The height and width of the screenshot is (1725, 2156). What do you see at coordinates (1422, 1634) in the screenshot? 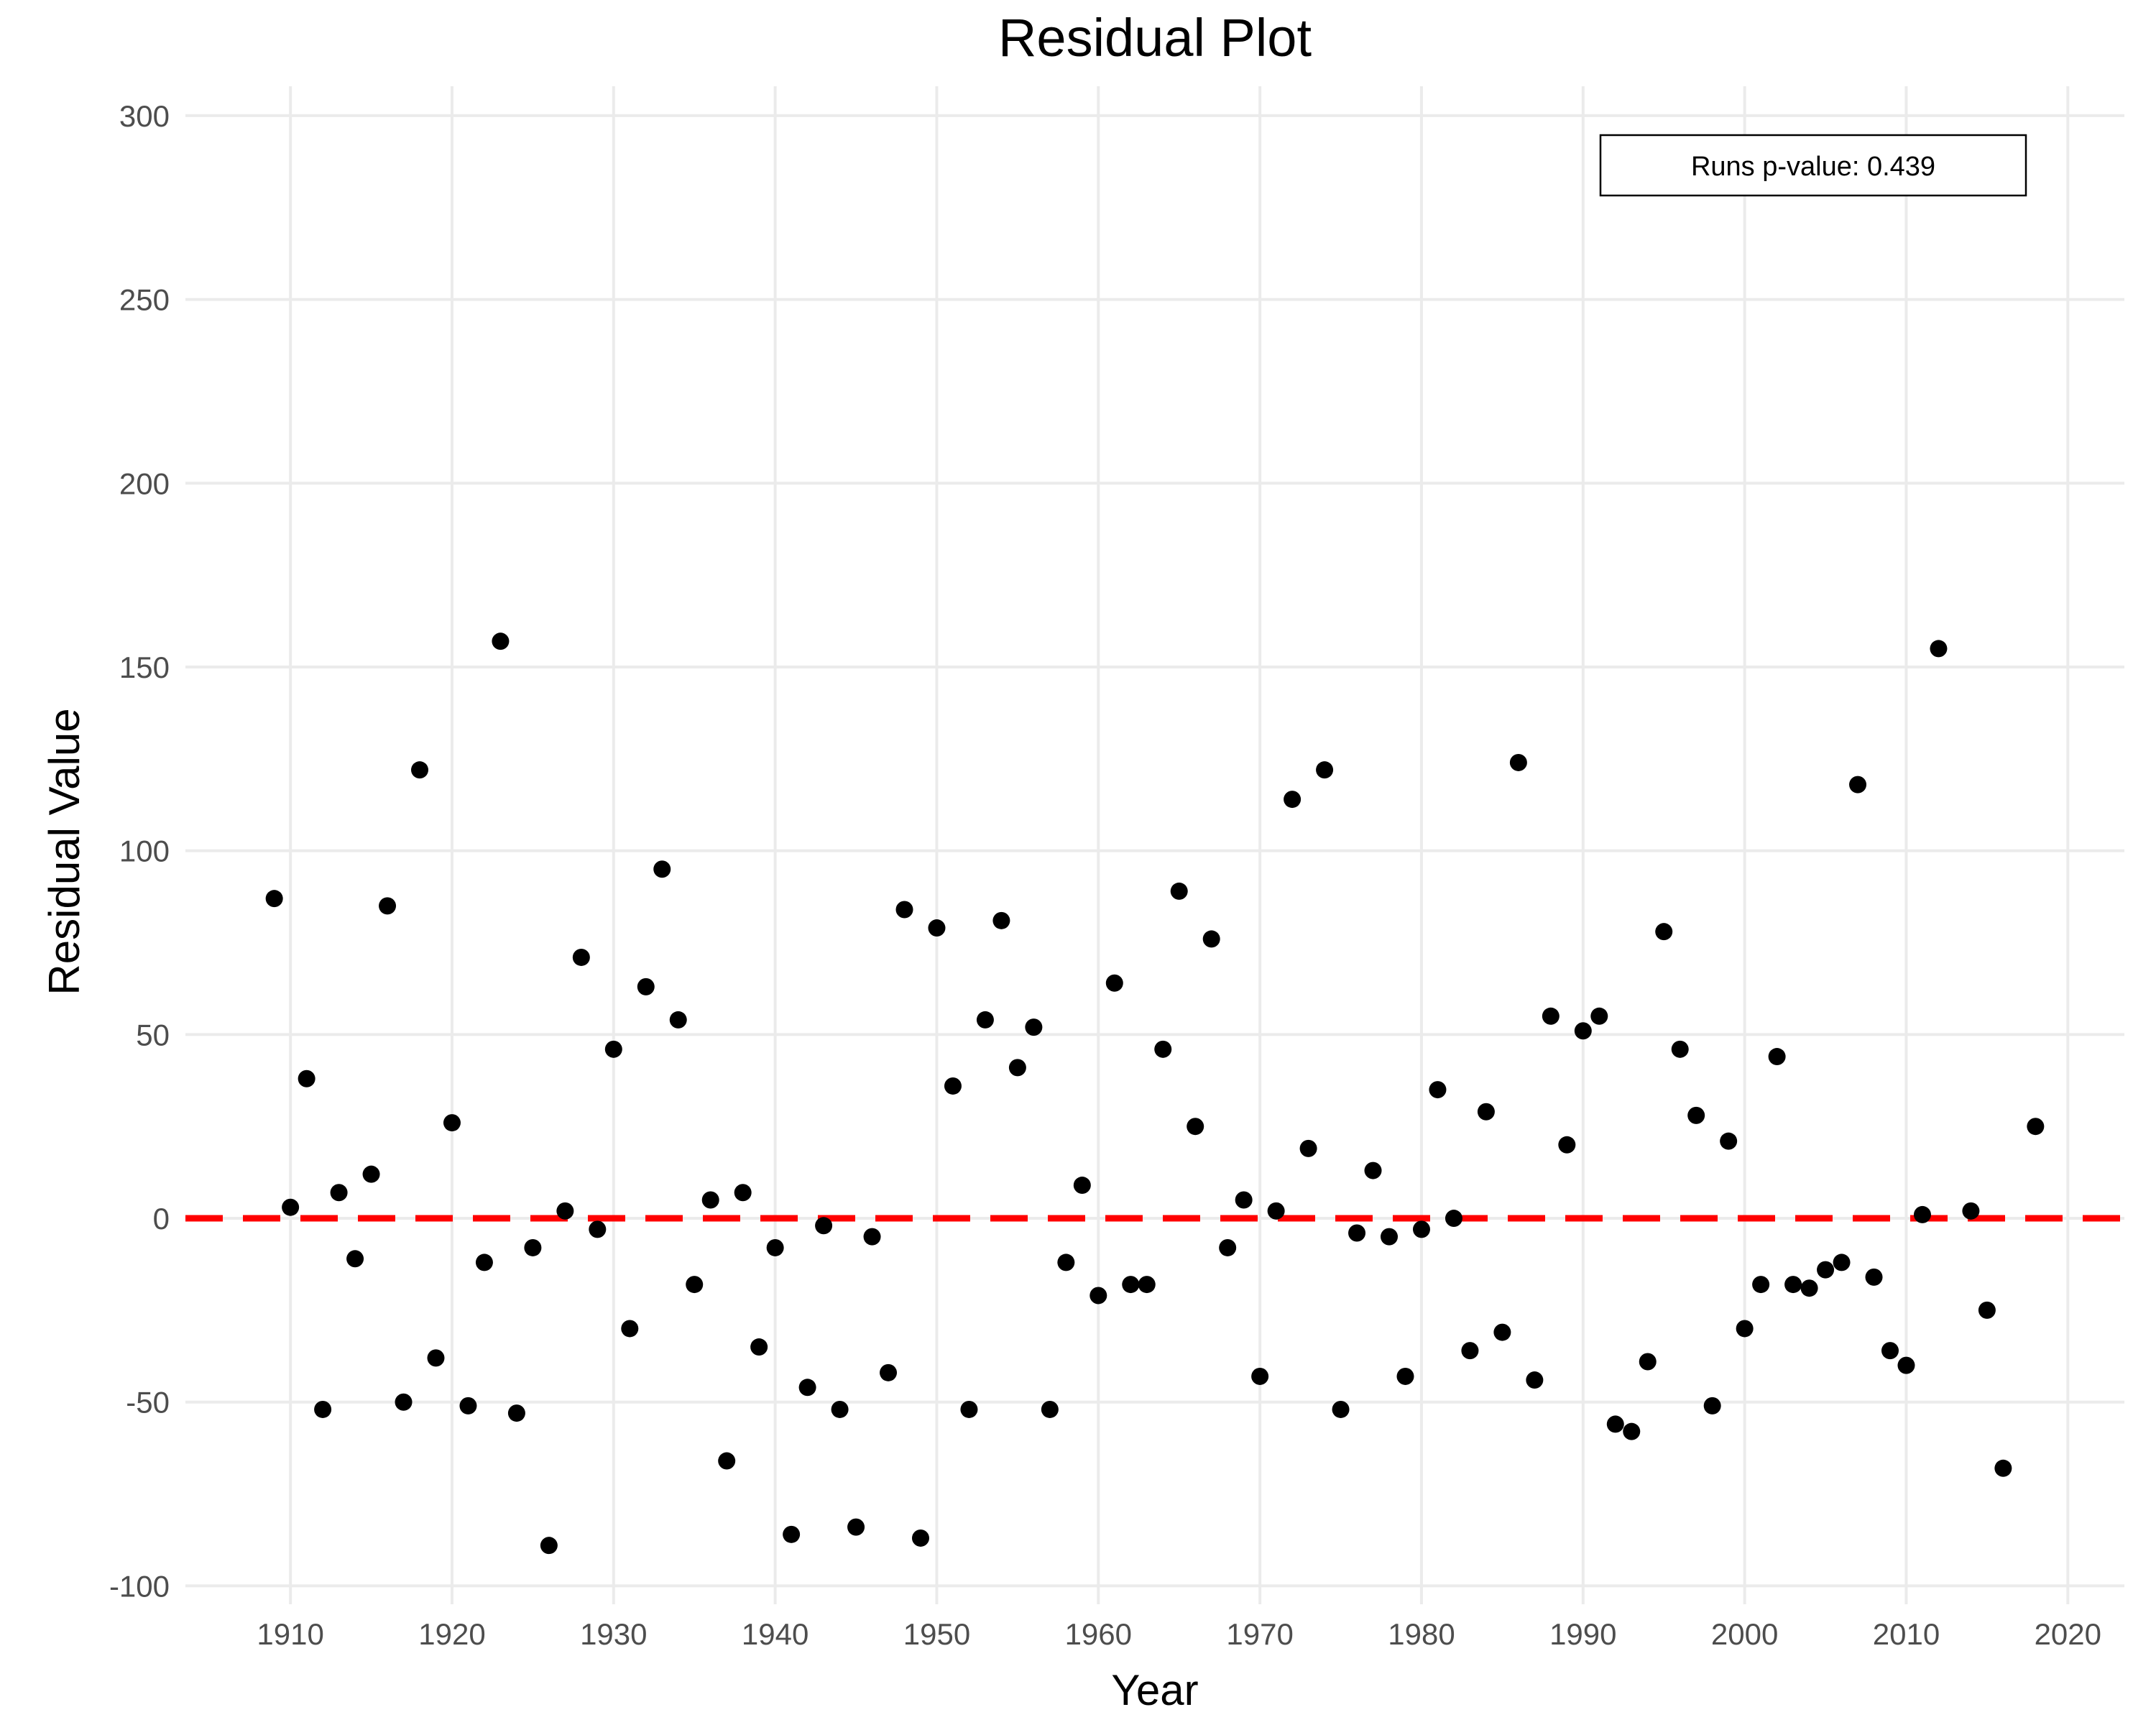
I see `x-tick-label: 1980` at bounding box center [1422, 1634].